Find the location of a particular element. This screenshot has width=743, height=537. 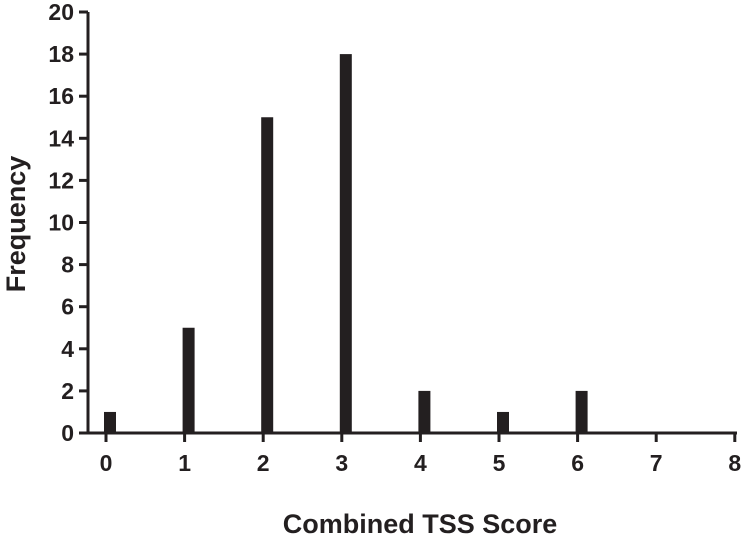

y-tick-label: 0 is located at coordinates (67, 433).